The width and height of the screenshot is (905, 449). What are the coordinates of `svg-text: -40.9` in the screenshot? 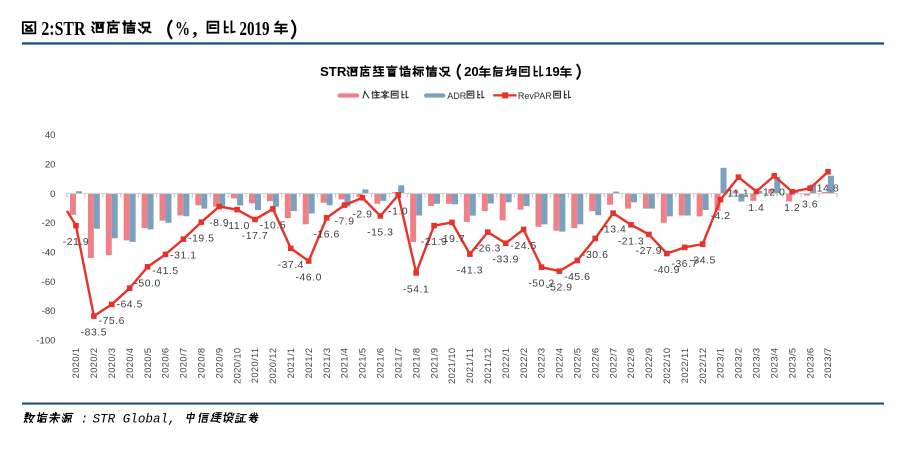 It's located at (667, 270).